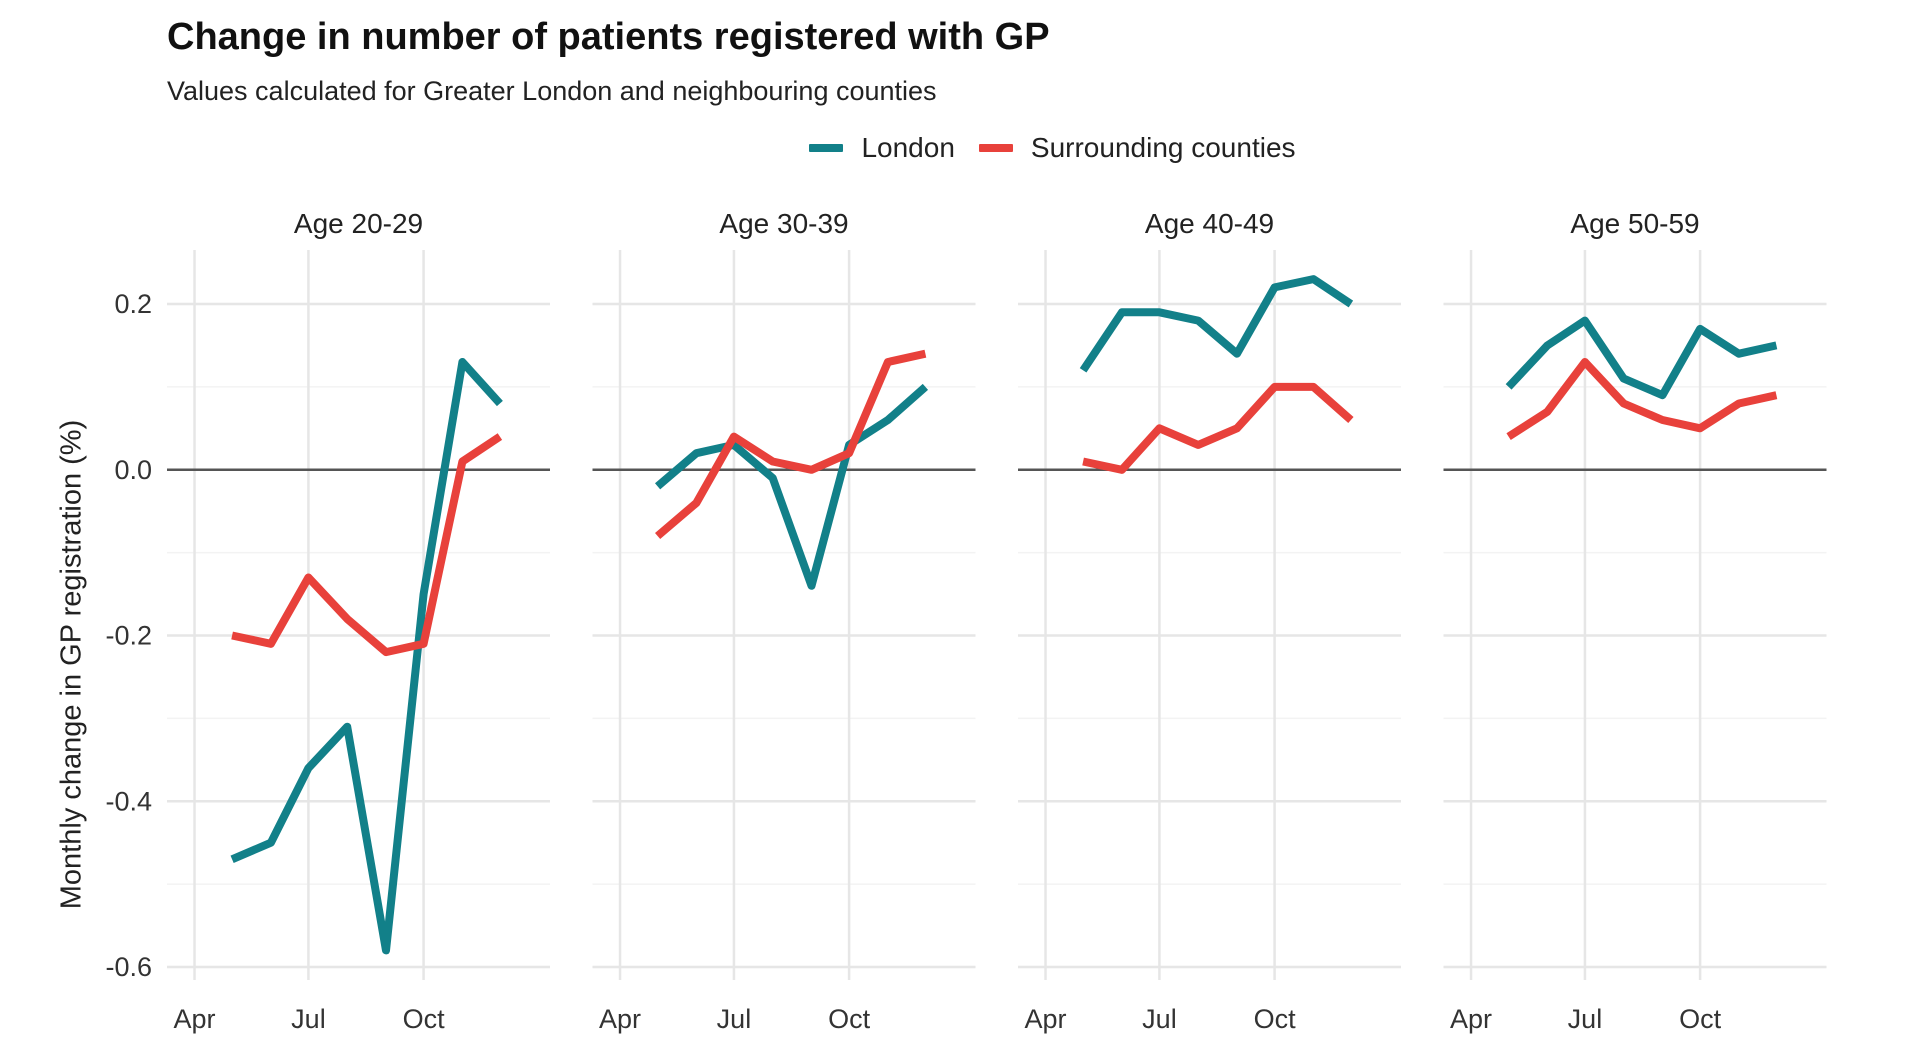 This screenshot has width=1920, height=1038. I want to click on legend-item-surrounding-counties: Surrounding counties, so click(1137, 148).